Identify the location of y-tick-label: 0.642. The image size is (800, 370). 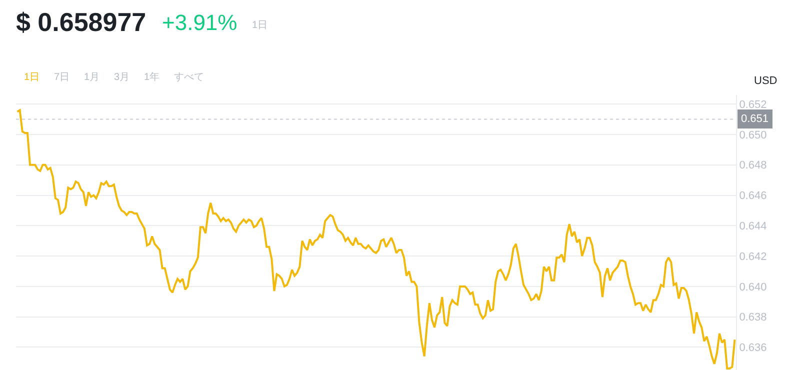
(753, 256).